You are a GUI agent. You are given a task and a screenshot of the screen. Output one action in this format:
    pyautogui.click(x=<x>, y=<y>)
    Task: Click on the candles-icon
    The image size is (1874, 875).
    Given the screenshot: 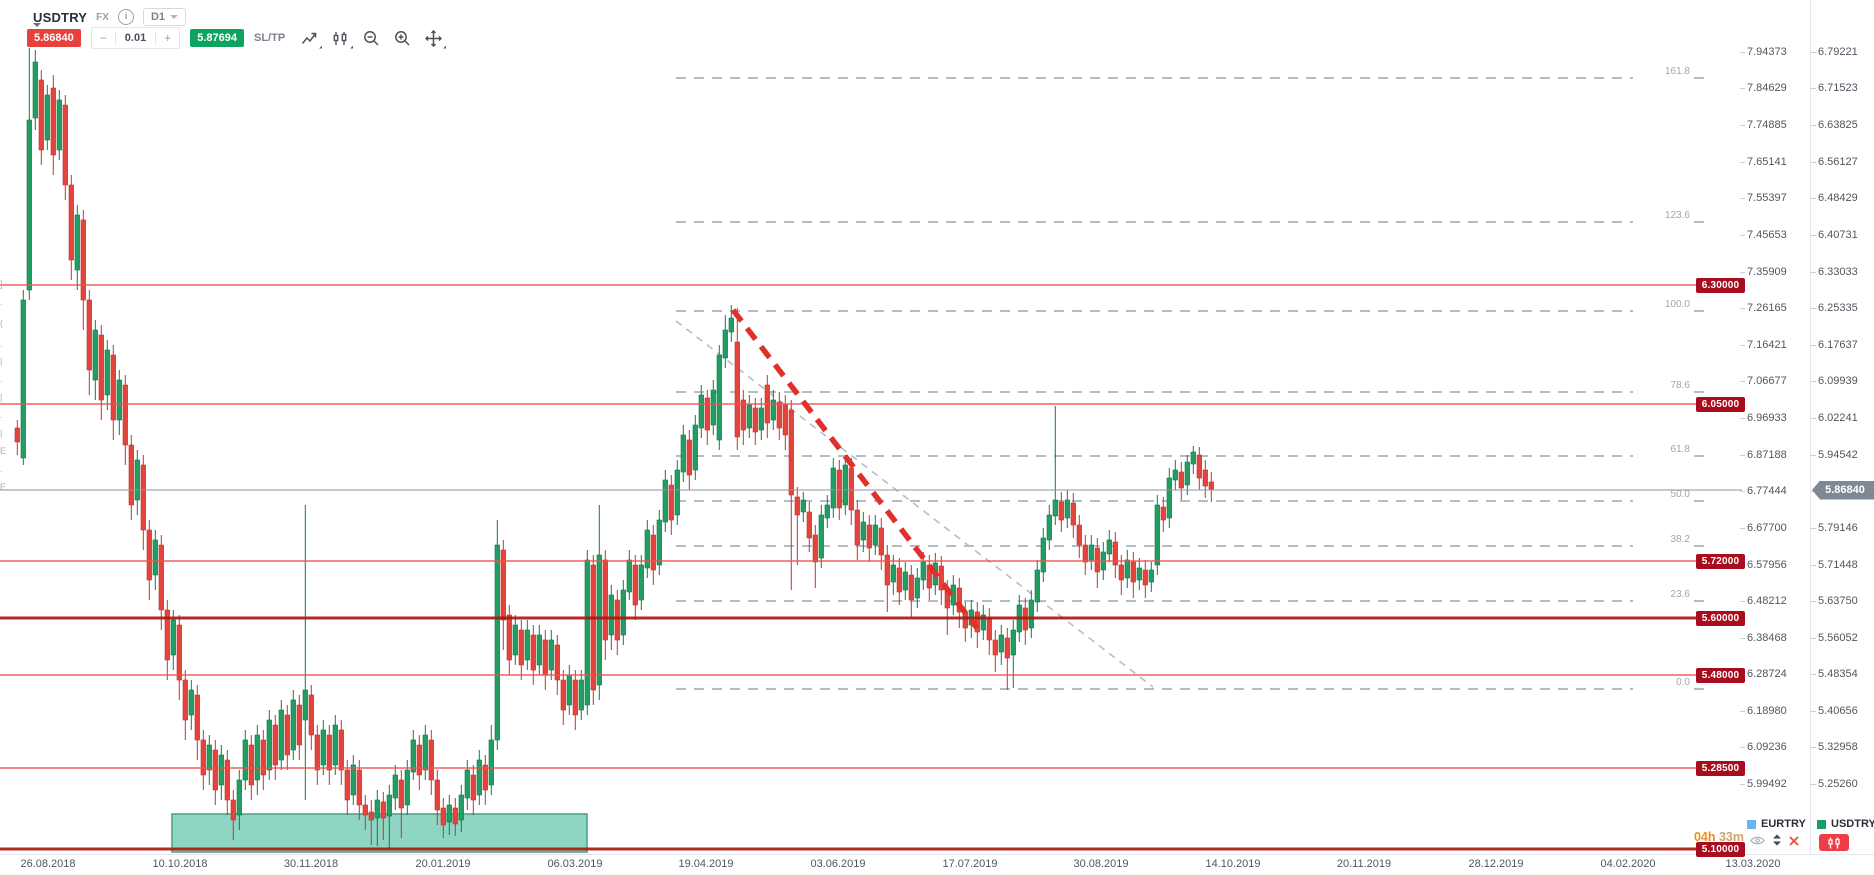 What is the action you would take?
    pyautogui.click(x=1834, y=842)
    